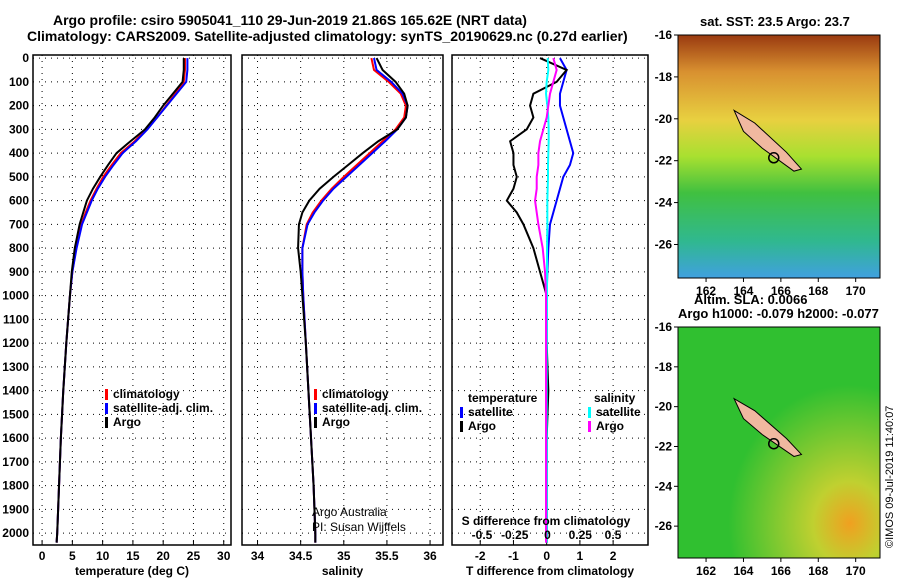 The height and width of the screenshot is (580, 900). What do you see at coordinates (19, 272) in the screenshot?
I see `depth-tick-label: 900` at bounding box center [19, 272].